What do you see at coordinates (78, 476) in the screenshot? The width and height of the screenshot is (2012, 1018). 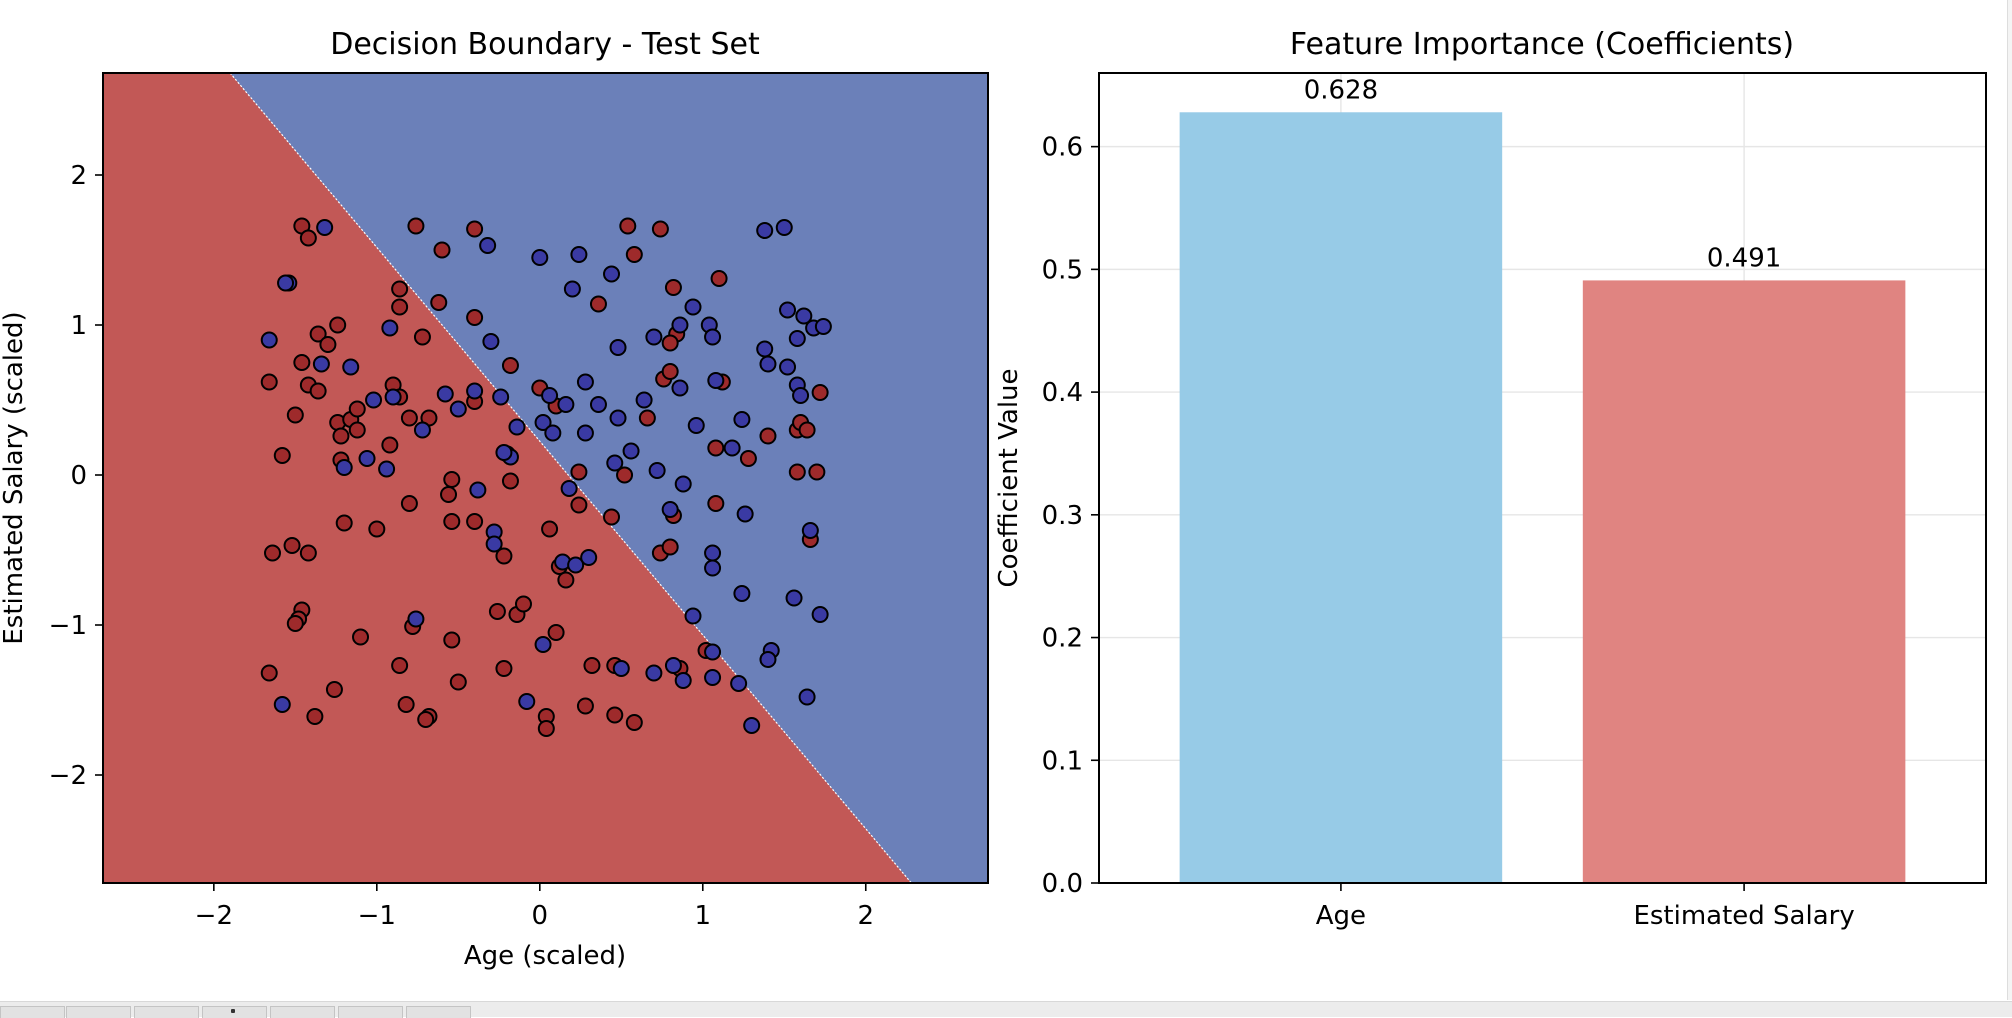 I see `y-tick-label: 0` at bounding box center [78, 476].